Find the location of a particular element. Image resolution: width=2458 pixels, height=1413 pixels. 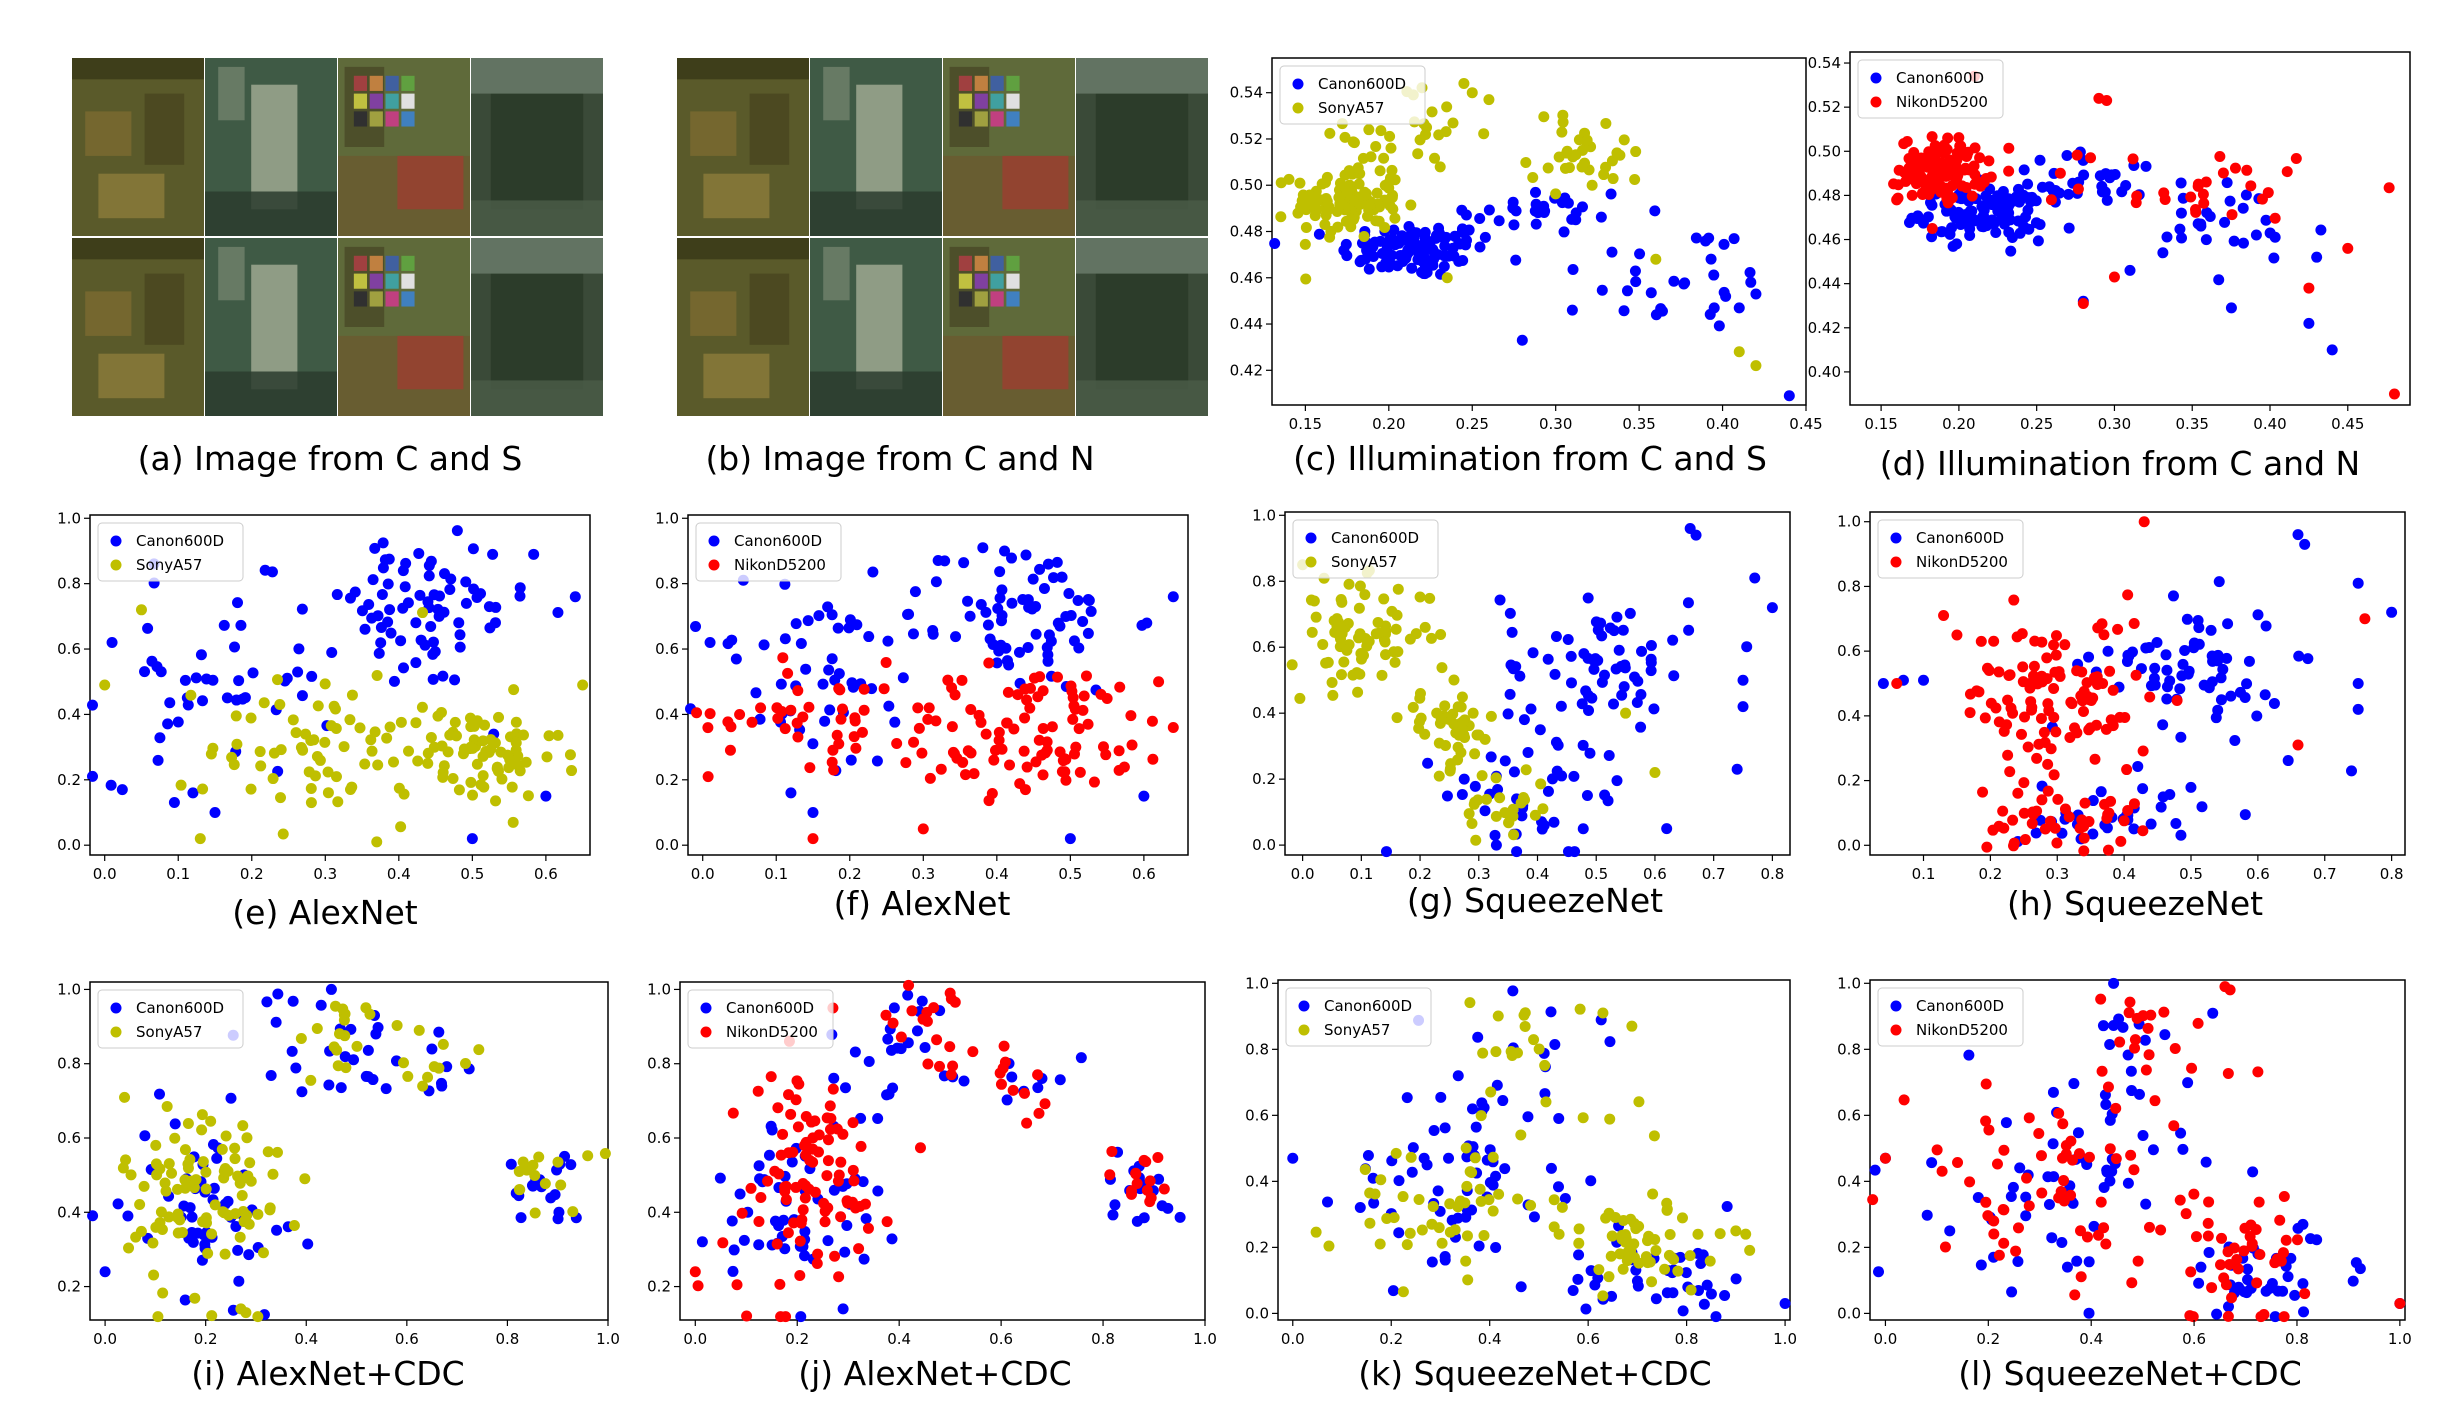

y-tick-label: 1.0 is located at coordinates (1849, 983).